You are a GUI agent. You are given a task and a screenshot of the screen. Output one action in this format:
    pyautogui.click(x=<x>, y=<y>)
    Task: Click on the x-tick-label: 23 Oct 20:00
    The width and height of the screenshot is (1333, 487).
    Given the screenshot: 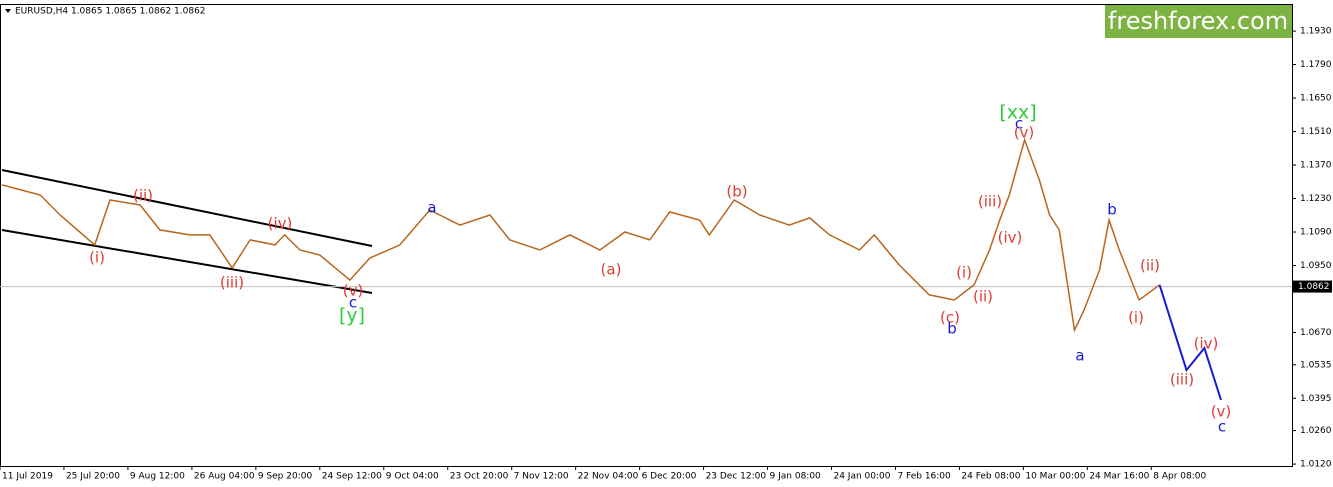 What is the action you would take?
    pyautogui.click(x=479, y=477)
    